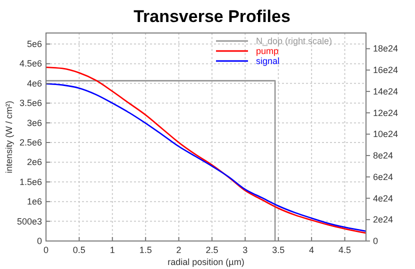 This screenshot has height=269, width=415. What do you see at coordinates (9, 137) in the screenshot?
I see `y-axis-title: intensity (W / cm²)` at bounding box center [9, 137].